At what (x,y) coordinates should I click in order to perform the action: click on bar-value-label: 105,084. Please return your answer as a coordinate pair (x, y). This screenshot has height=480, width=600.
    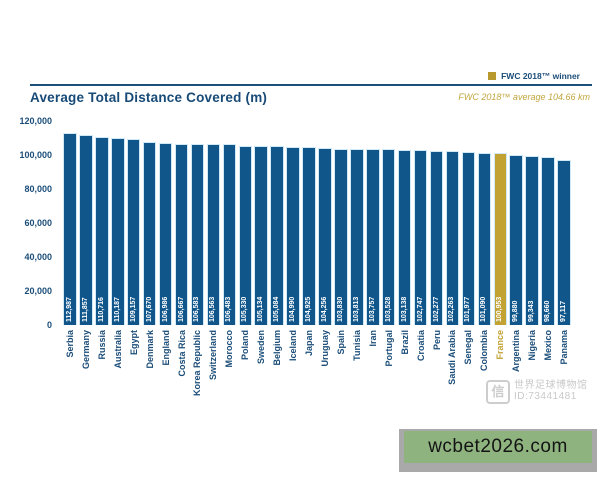
    Looking at the image, I should click on (277, 309).